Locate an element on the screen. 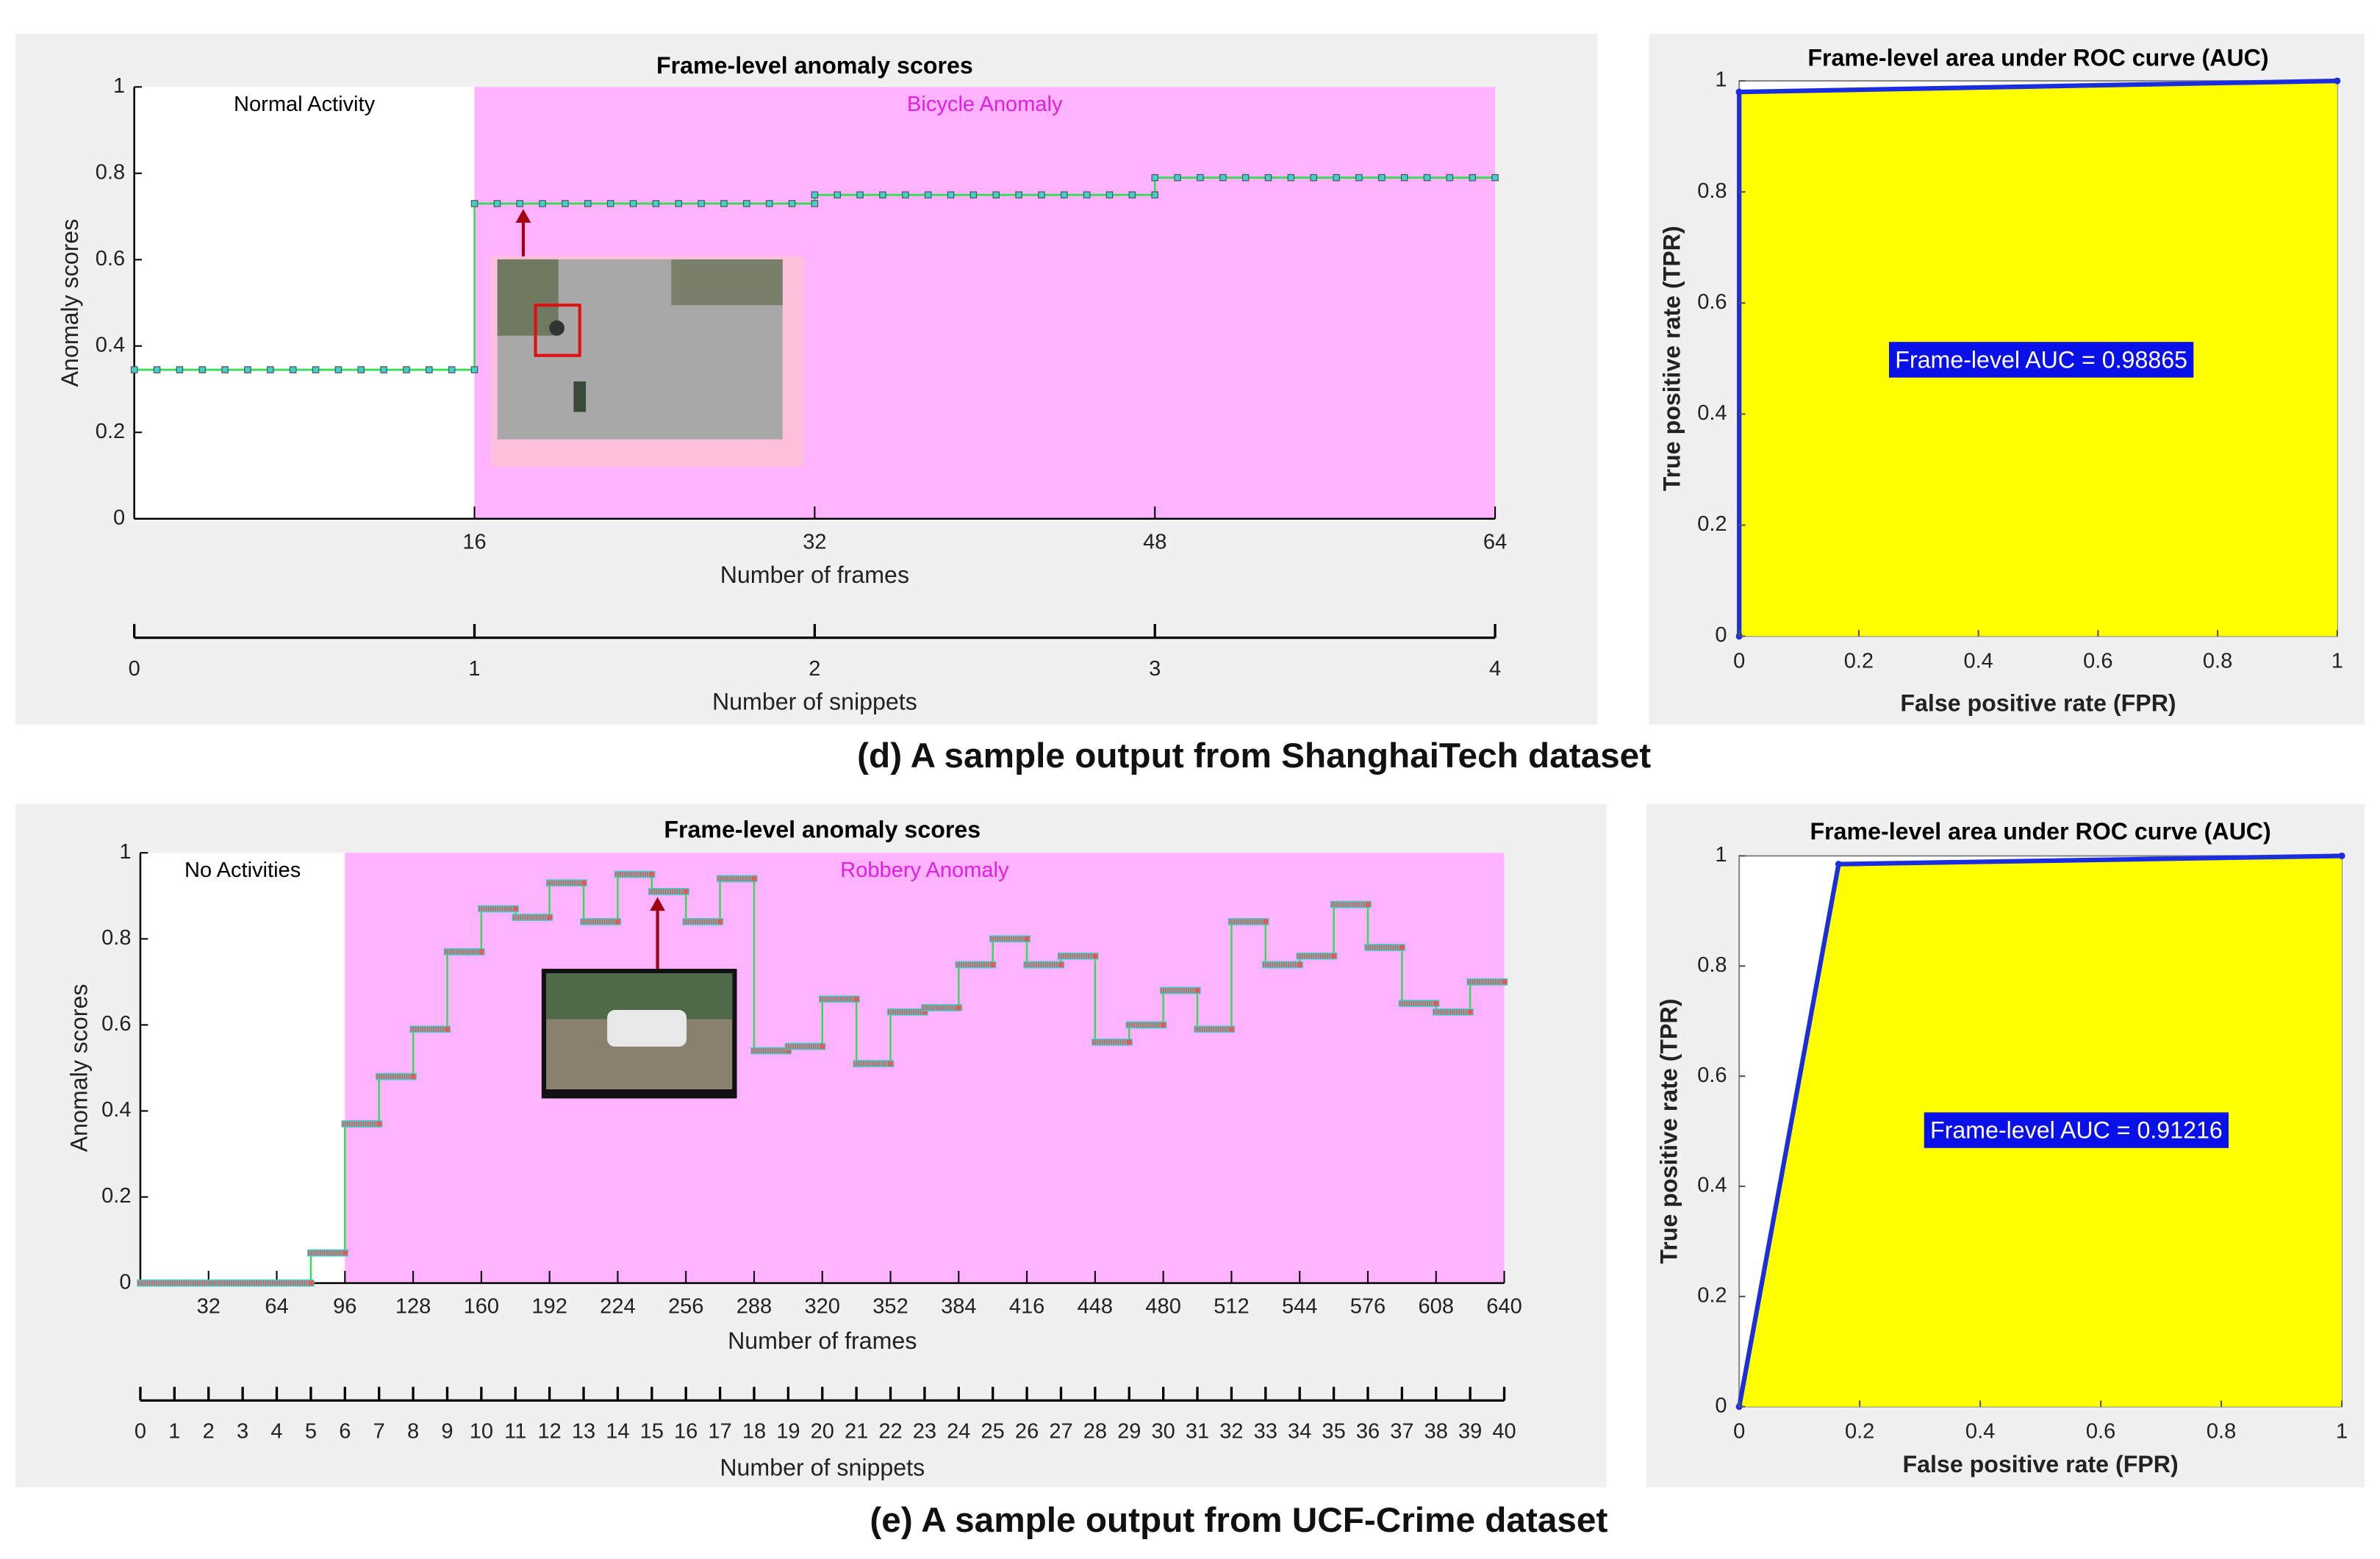  snippet-tick-label: 13 is located at coordinates (583, 1432).